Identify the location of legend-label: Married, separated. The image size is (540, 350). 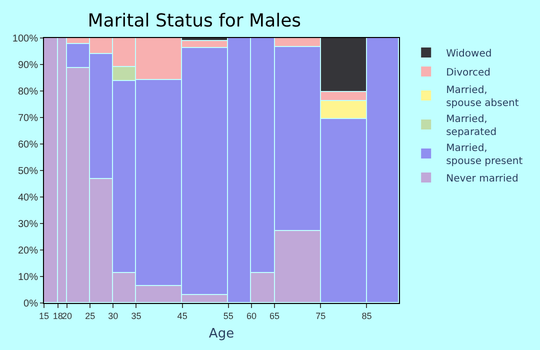
(471, 126).